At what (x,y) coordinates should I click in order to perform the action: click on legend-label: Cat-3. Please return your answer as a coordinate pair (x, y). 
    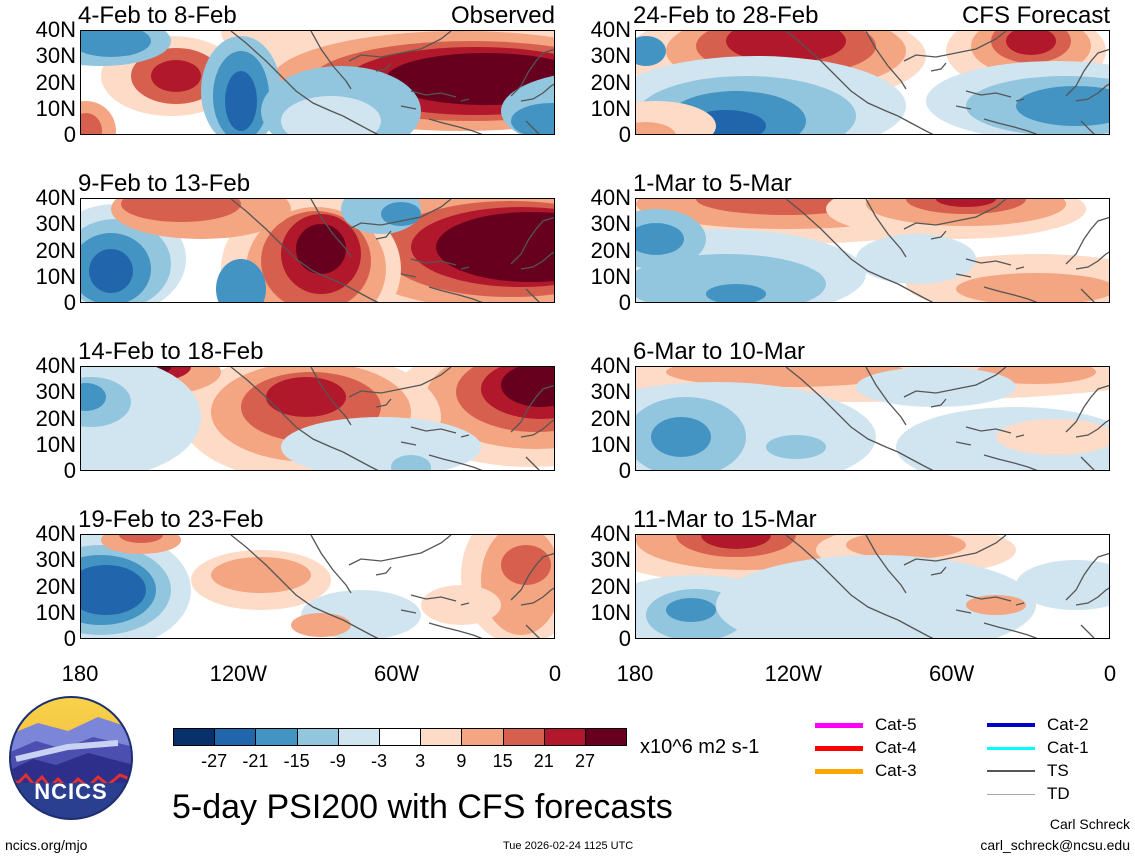
    Looking at the image, I should click on (896, 770).